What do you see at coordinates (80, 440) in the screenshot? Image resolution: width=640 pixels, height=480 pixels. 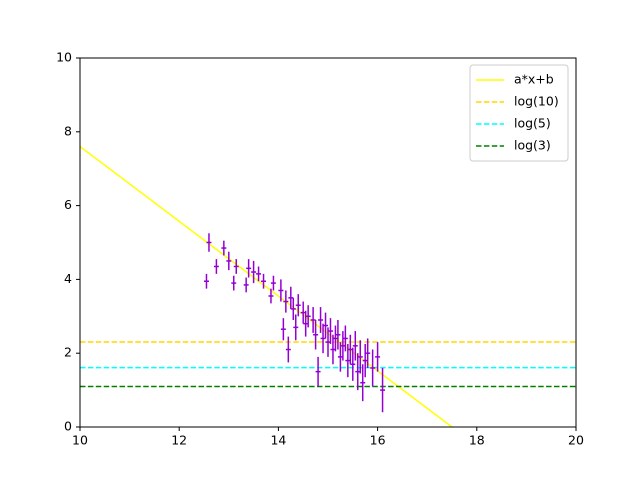 I see `x-tick-label: 10` at bounding box center [80, 440].